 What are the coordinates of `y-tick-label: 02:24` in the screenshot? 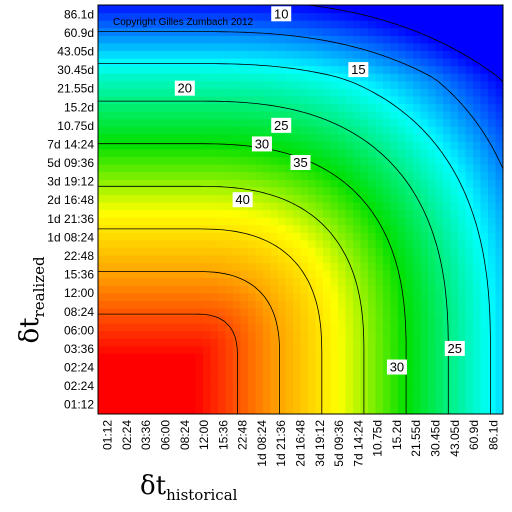 It's located at (79, 386).